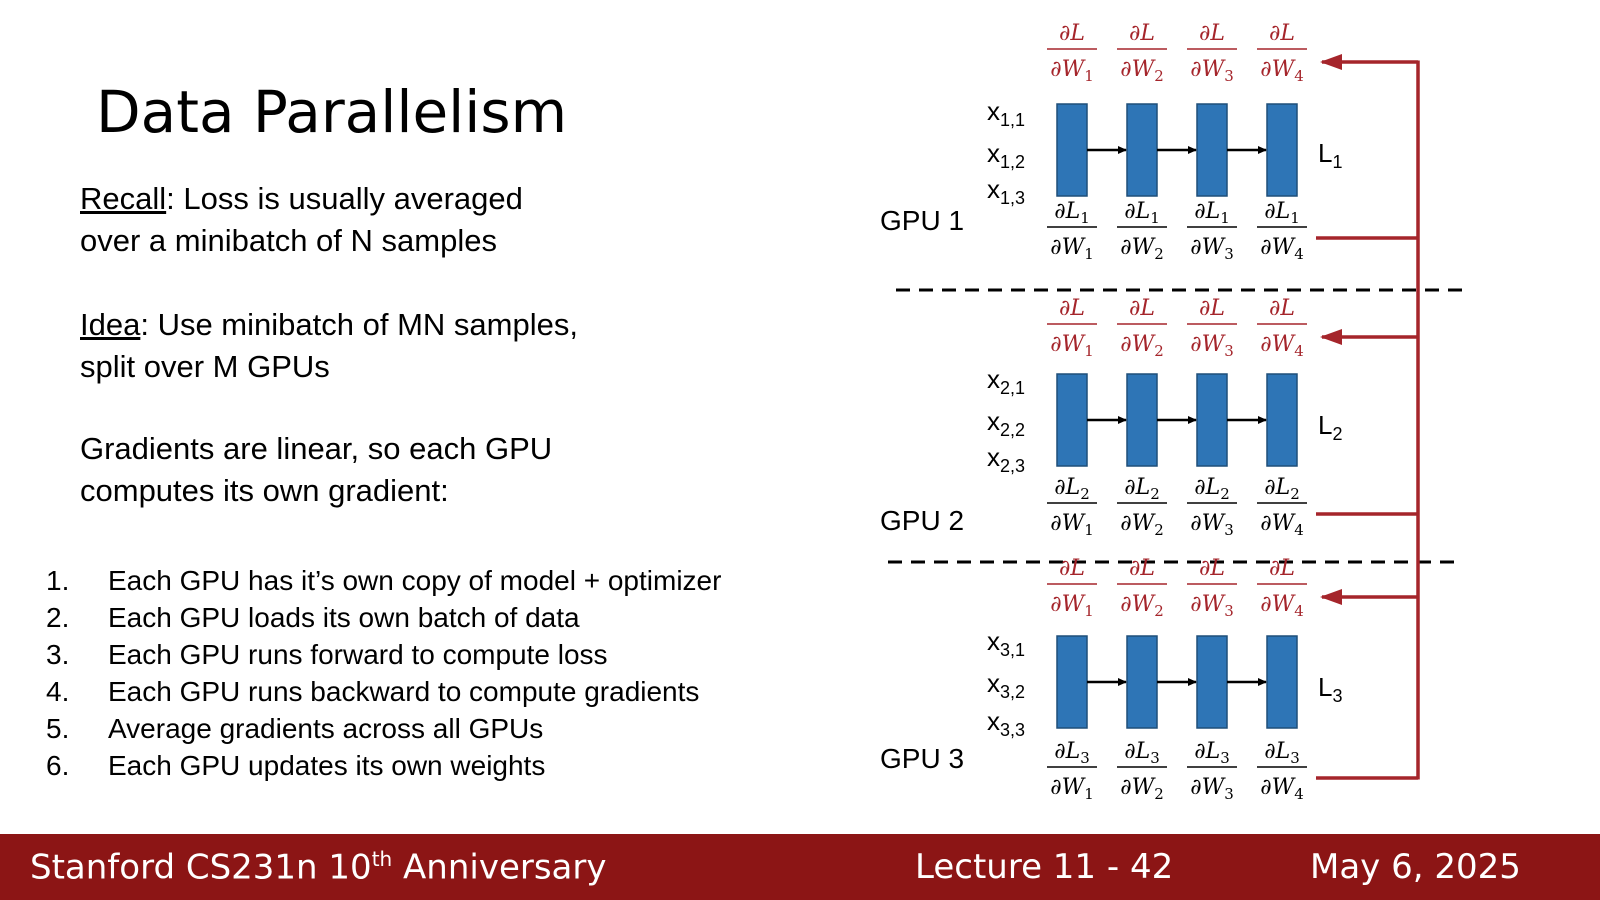 This screenshot has width=1600, height=900. I want to click on input-label: x3,2, so click(1006, 685).